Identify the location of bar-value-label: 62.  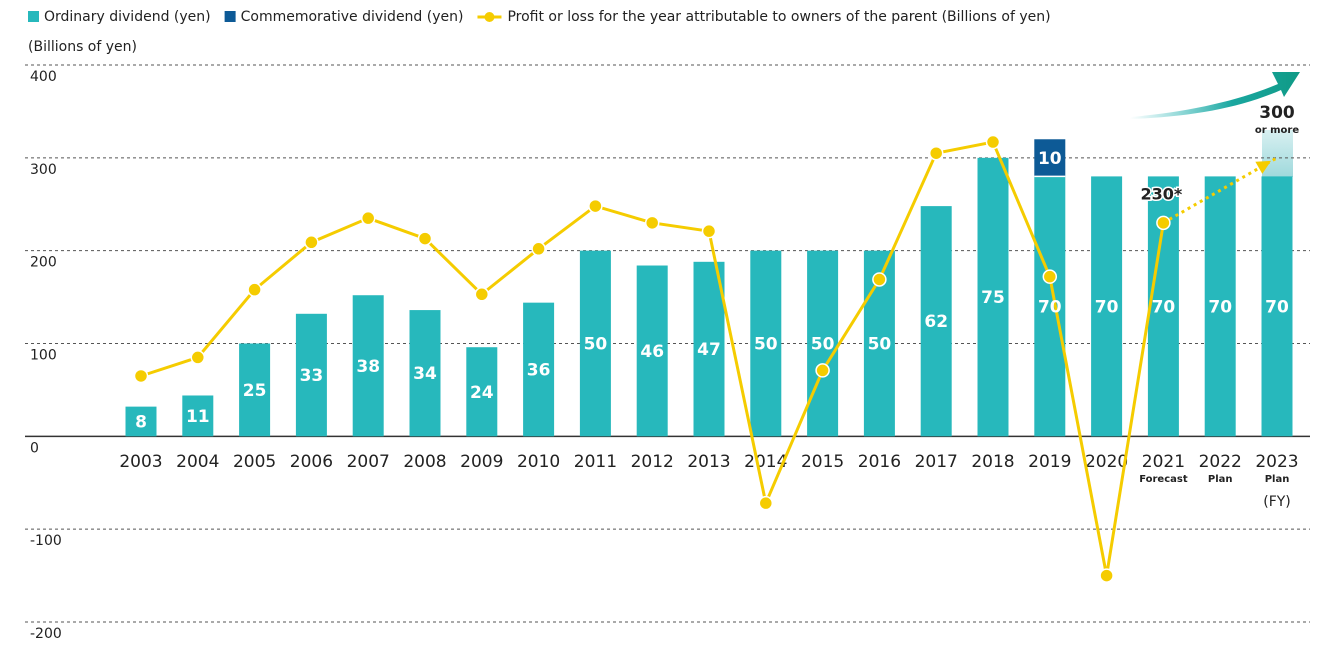
(936, 322).